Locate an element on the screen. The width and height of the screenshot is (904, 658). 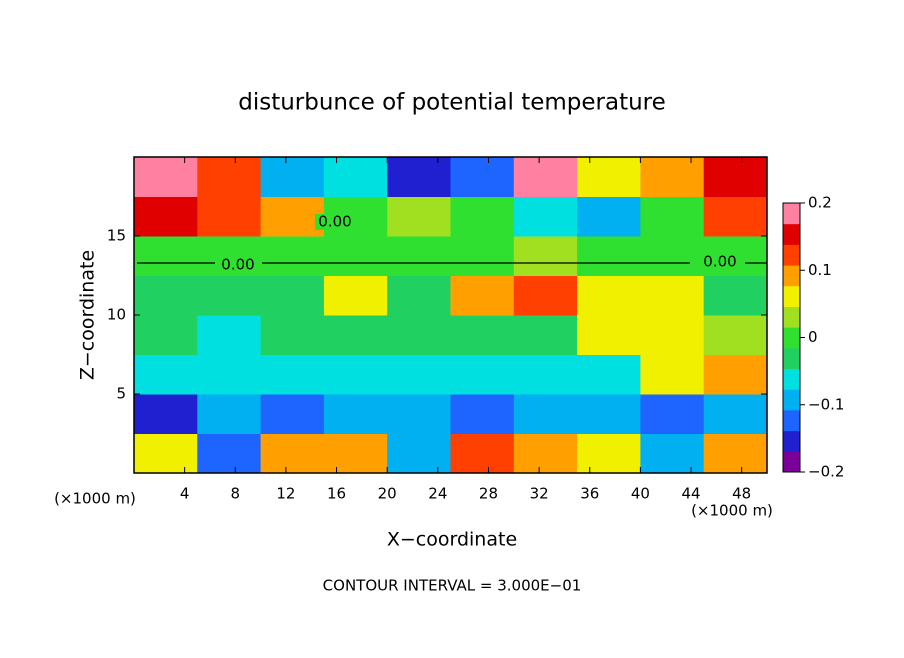
x-tick-label: 20 is located at coordinates (387, 494).